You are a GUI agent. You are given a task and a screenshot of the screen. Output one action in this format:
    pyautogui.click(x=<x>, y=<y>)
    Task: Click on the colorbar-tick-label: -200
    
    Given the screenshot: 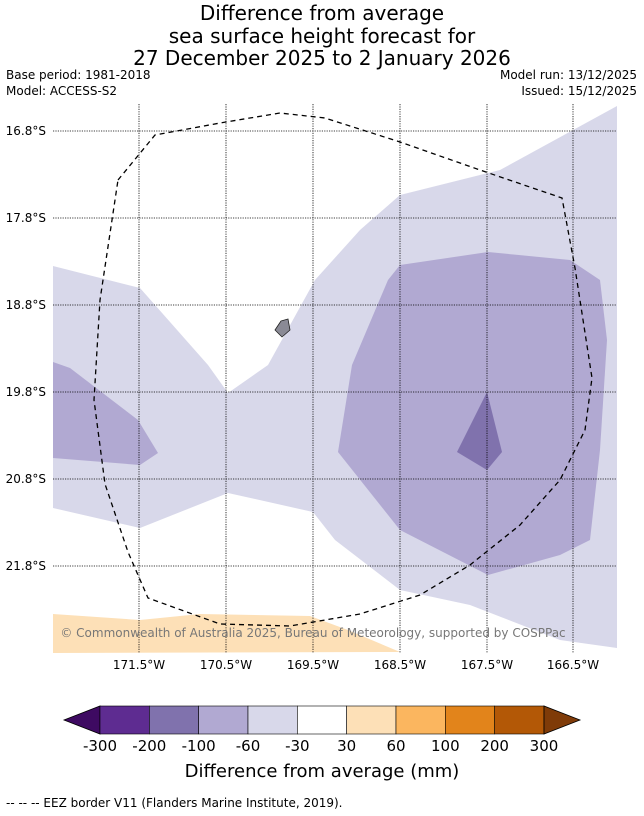 What is the action you would take?
    pyautogui.click(x=149, y=746)
    